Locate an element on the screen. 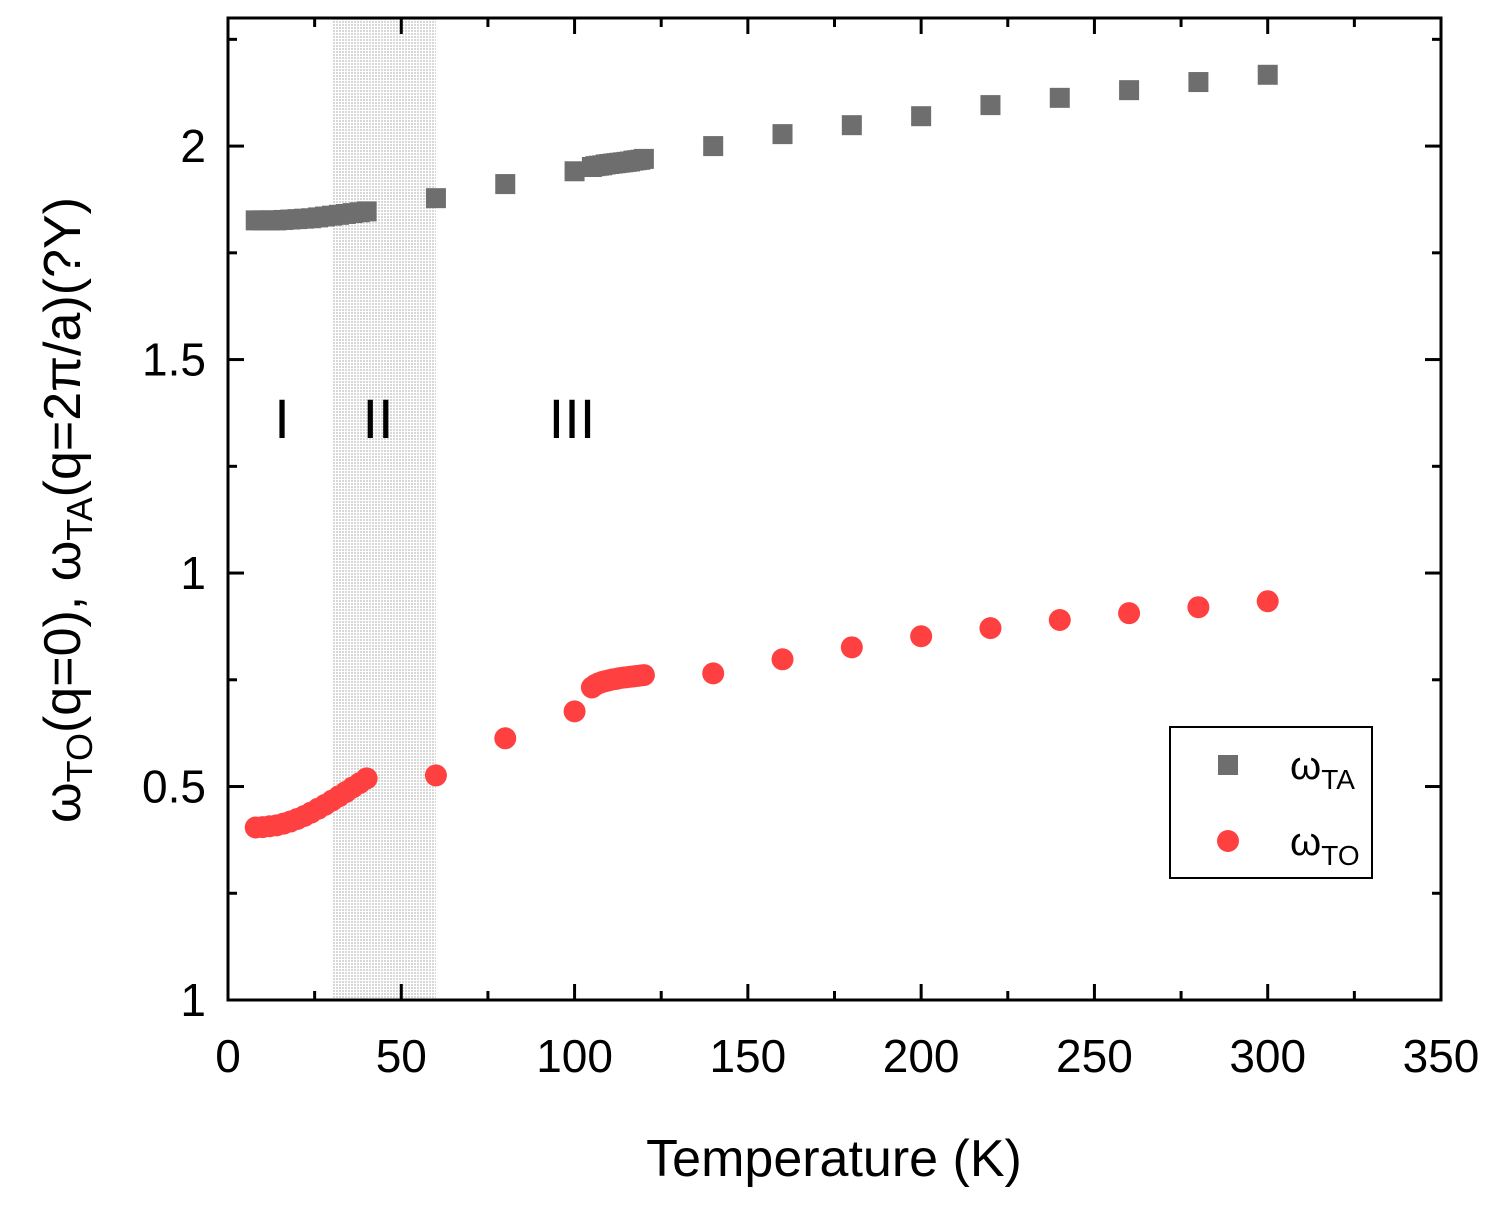  legend-label: ωTA is located at coordinates (1322, 769).